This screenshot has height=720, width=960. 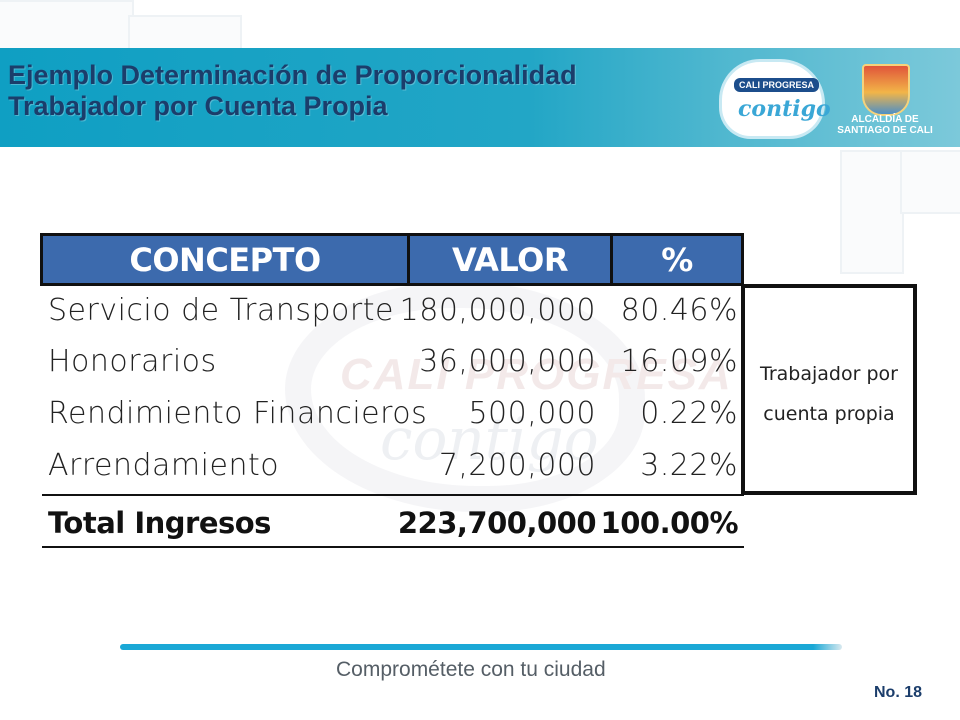 I want to click on cell-pct: 3.22%, so click(x=689, y=465).